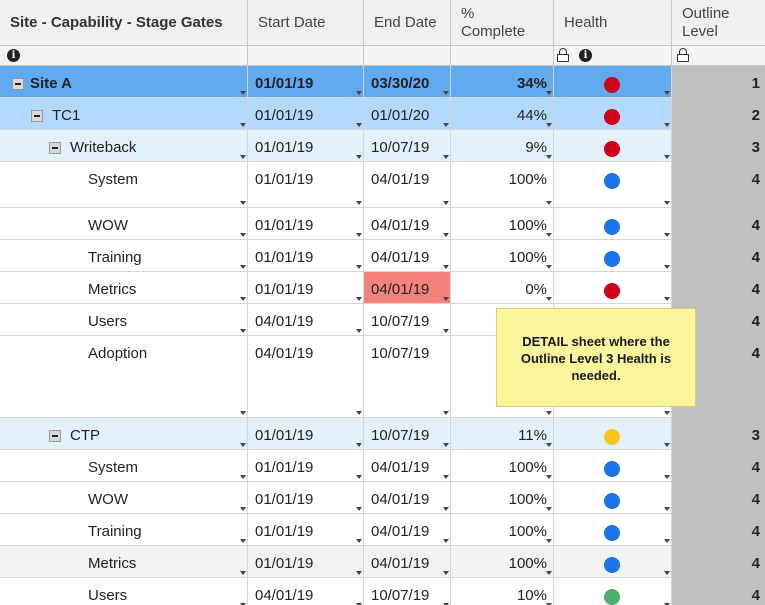  Describe the element at coordinates (502, 23) in the screenshot. I see `column-header-percent-complete: % Complete` at that location.